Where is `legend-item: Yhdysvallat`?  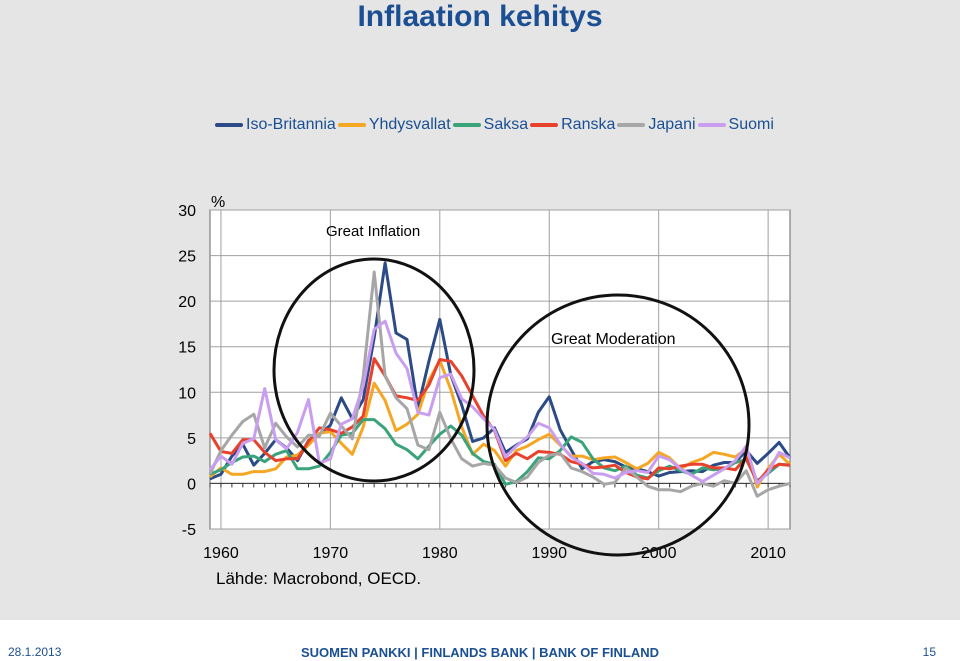
legend-item: Yhdysvallat is located at coordinates (394, 125).